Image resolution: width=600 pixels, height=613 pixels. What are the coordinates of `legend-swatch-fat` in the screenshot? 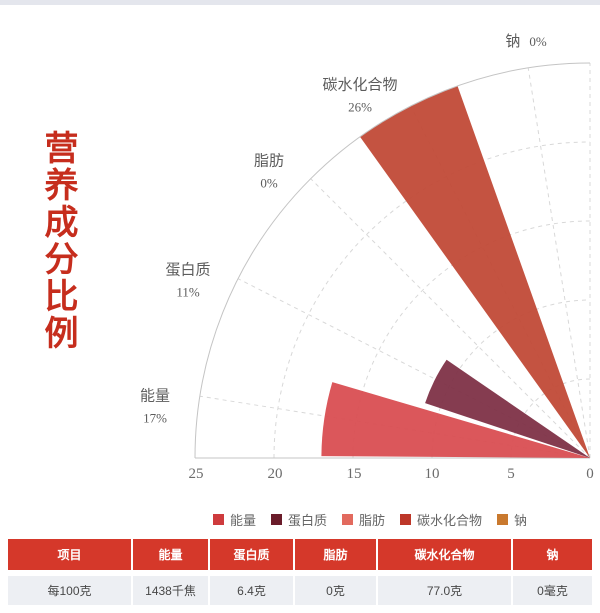 It's located at (347, 519).